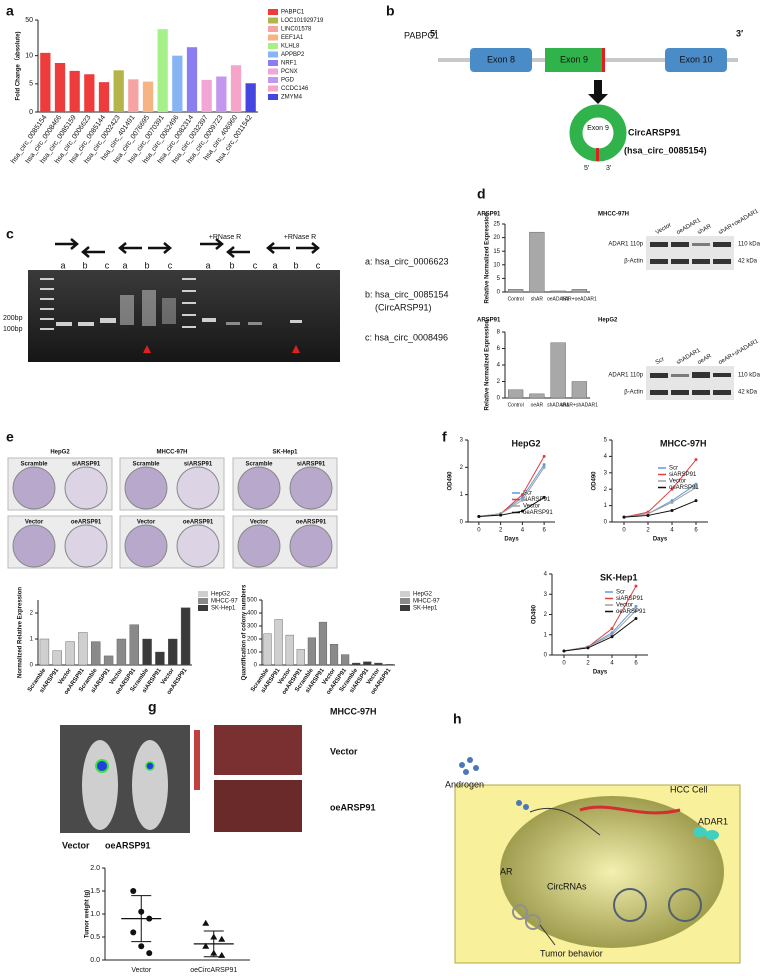 Image resolution: width=763 pixels, height=976 pixels. I want to click on x-tick-label: oeCircARSP91, so click(213, 970).